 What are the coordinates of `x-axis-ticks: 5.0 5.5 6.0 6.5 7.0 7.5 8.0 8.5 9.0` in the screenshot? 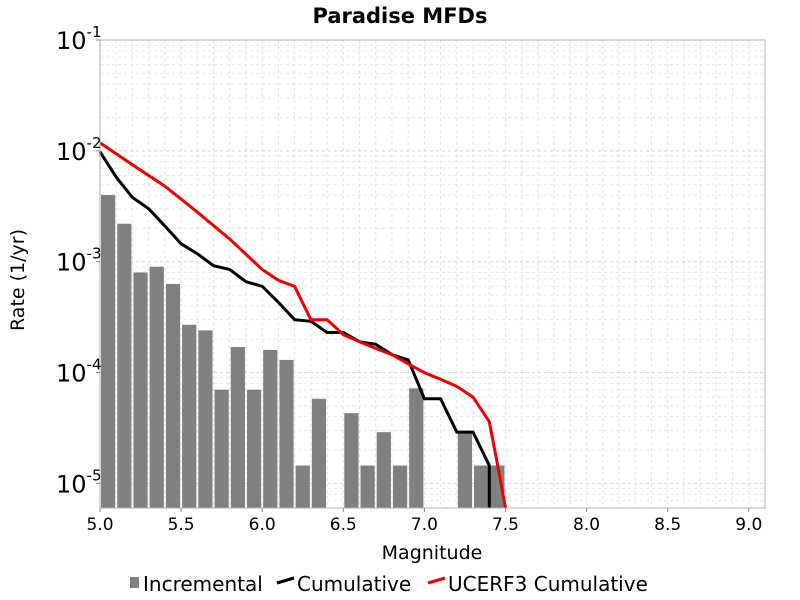 It's located at (424, 521).